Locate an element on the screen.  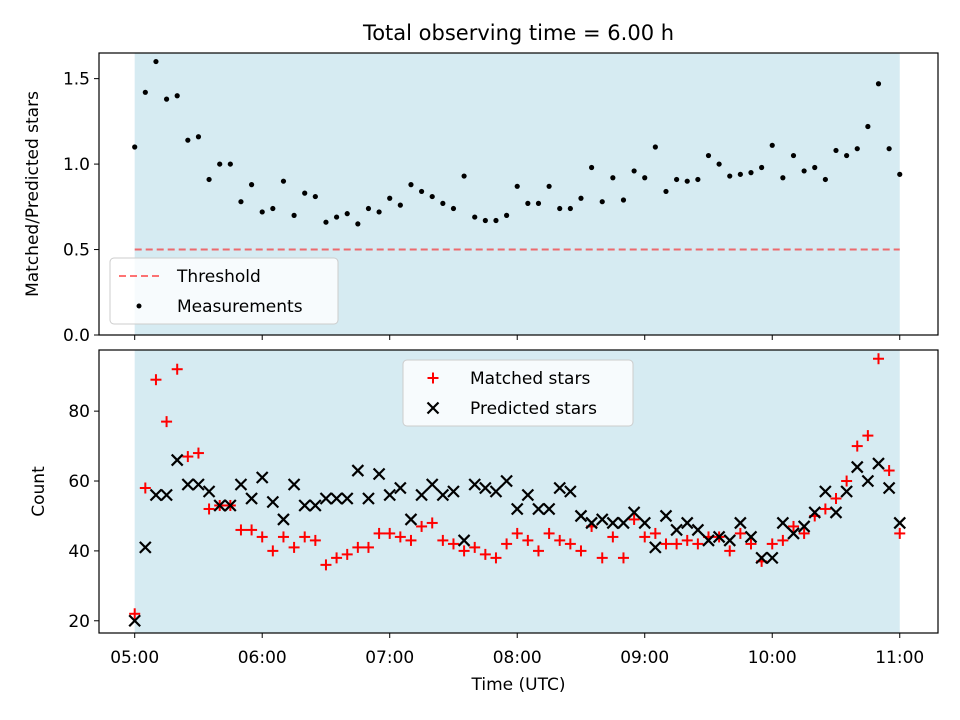
x-tick-label: 10:00 is located at coordinates (772, 658).